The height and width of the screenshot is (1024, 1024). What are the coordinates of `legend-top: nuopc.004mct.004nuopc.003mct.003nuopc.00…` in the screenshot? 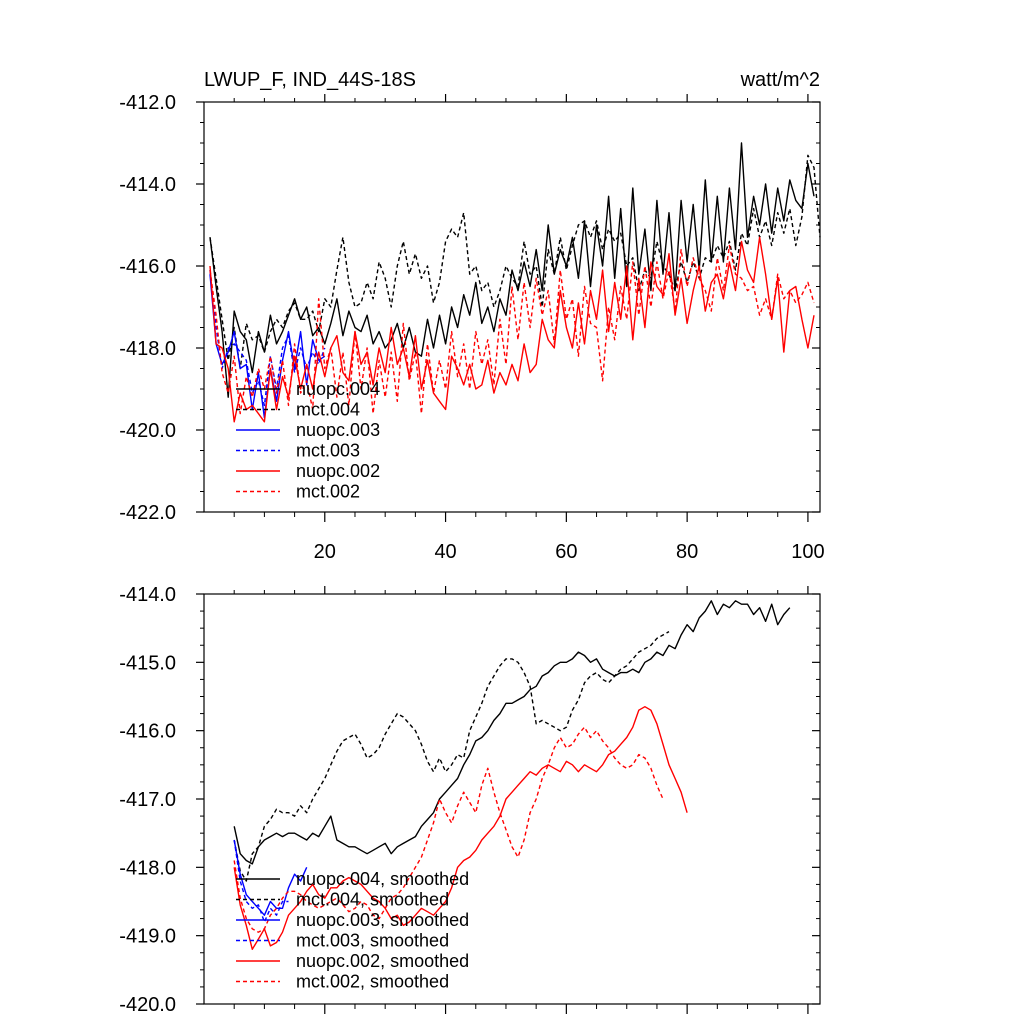 It's located at (308, 440).